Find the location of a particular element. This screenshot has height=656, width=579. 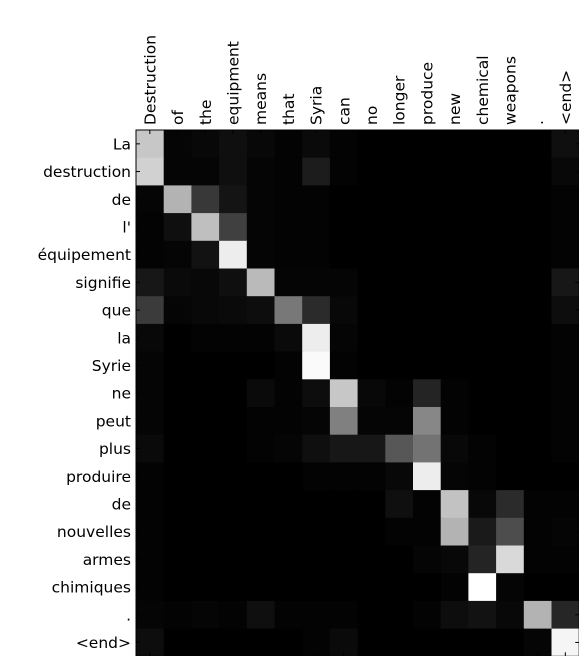

y-tick-label: Syrie is located at coordinates (111, 366).